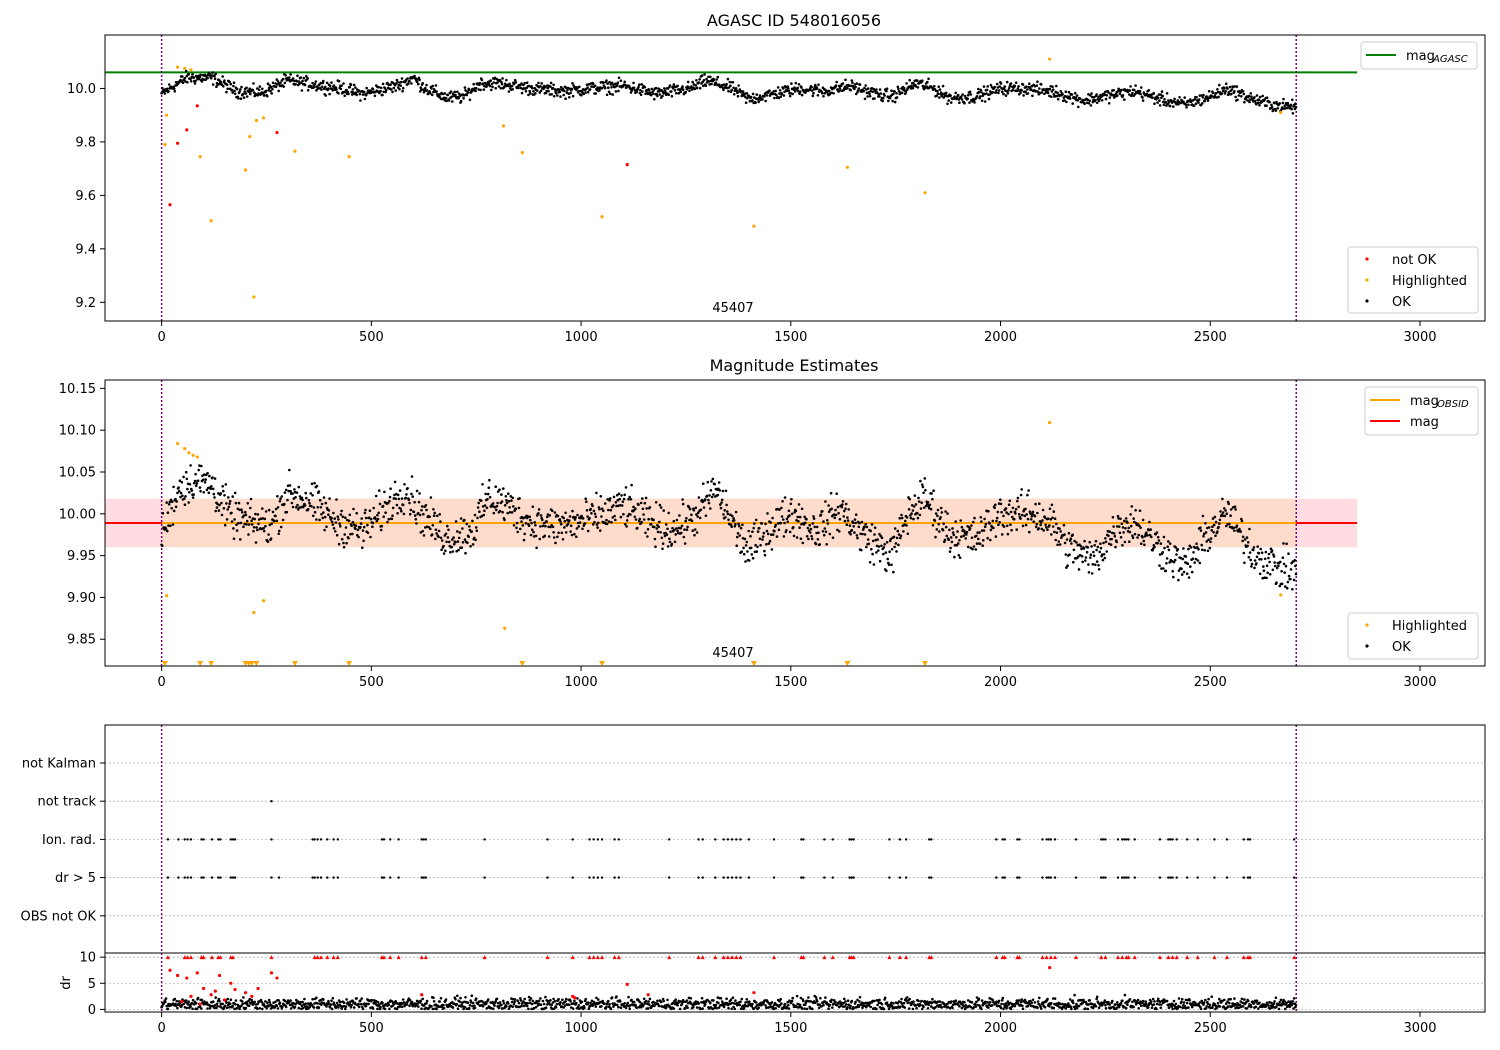 This screenshot has width=1500, height=1050. What do you see at coordinates (732, 308) in the screenshot?
I see `obsid-label: 45407` at bounding box center [732, 308].